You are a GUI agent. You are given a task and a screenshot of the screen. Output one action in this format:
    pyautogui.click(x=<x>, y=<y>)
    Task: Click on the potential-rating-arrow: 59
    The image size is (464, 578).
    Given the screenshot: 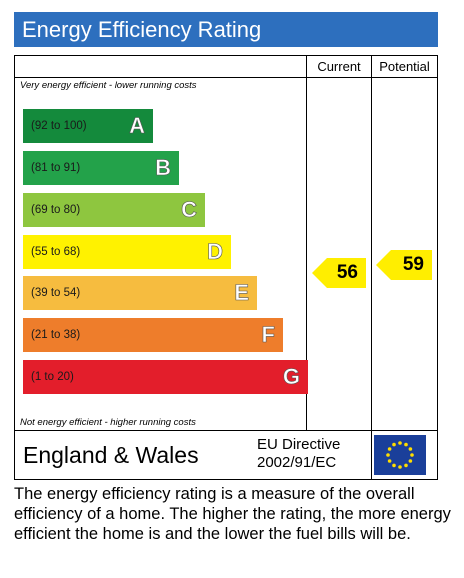 What is the action you would take?
    pyautogui.click(x=404, y=265)
    